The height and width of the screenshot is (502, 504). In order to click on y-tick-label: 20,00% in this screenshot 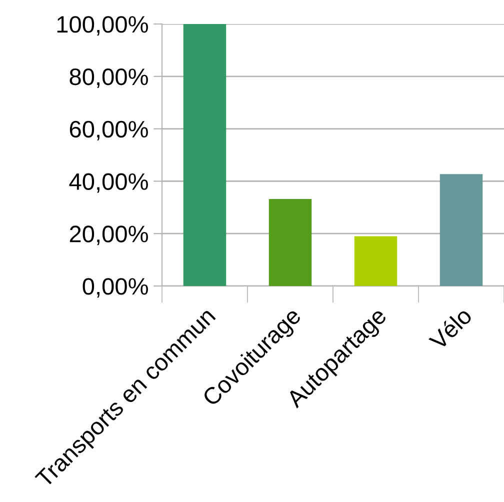, I will do `click(109, 236)`.